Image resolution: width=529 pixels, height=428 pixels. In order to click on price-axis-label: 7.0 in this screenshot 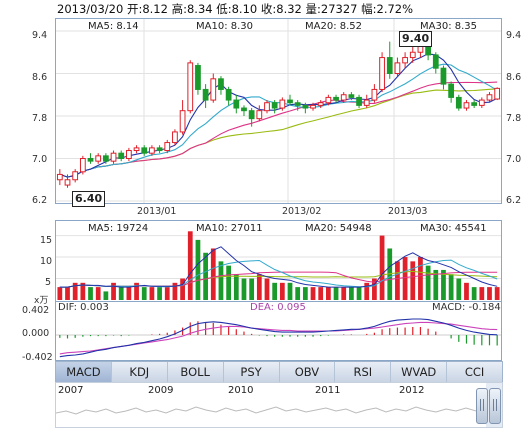, I will do `click(40, 159)`.